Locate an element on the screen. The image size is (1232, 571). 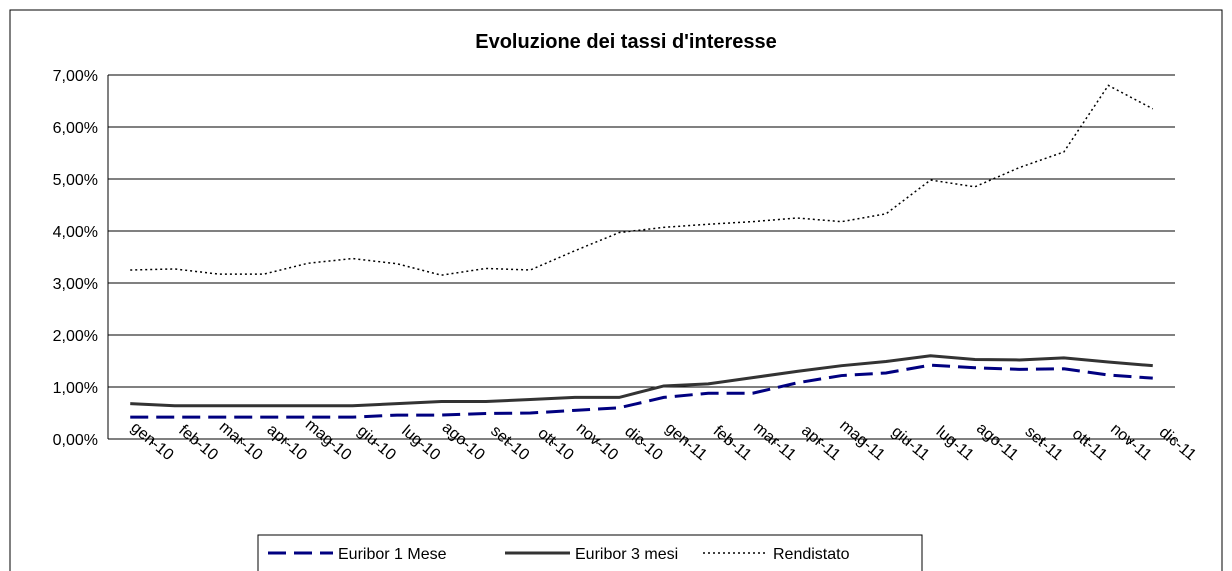
y-tick-label: 2,00% is located at coordinates (75, 336).